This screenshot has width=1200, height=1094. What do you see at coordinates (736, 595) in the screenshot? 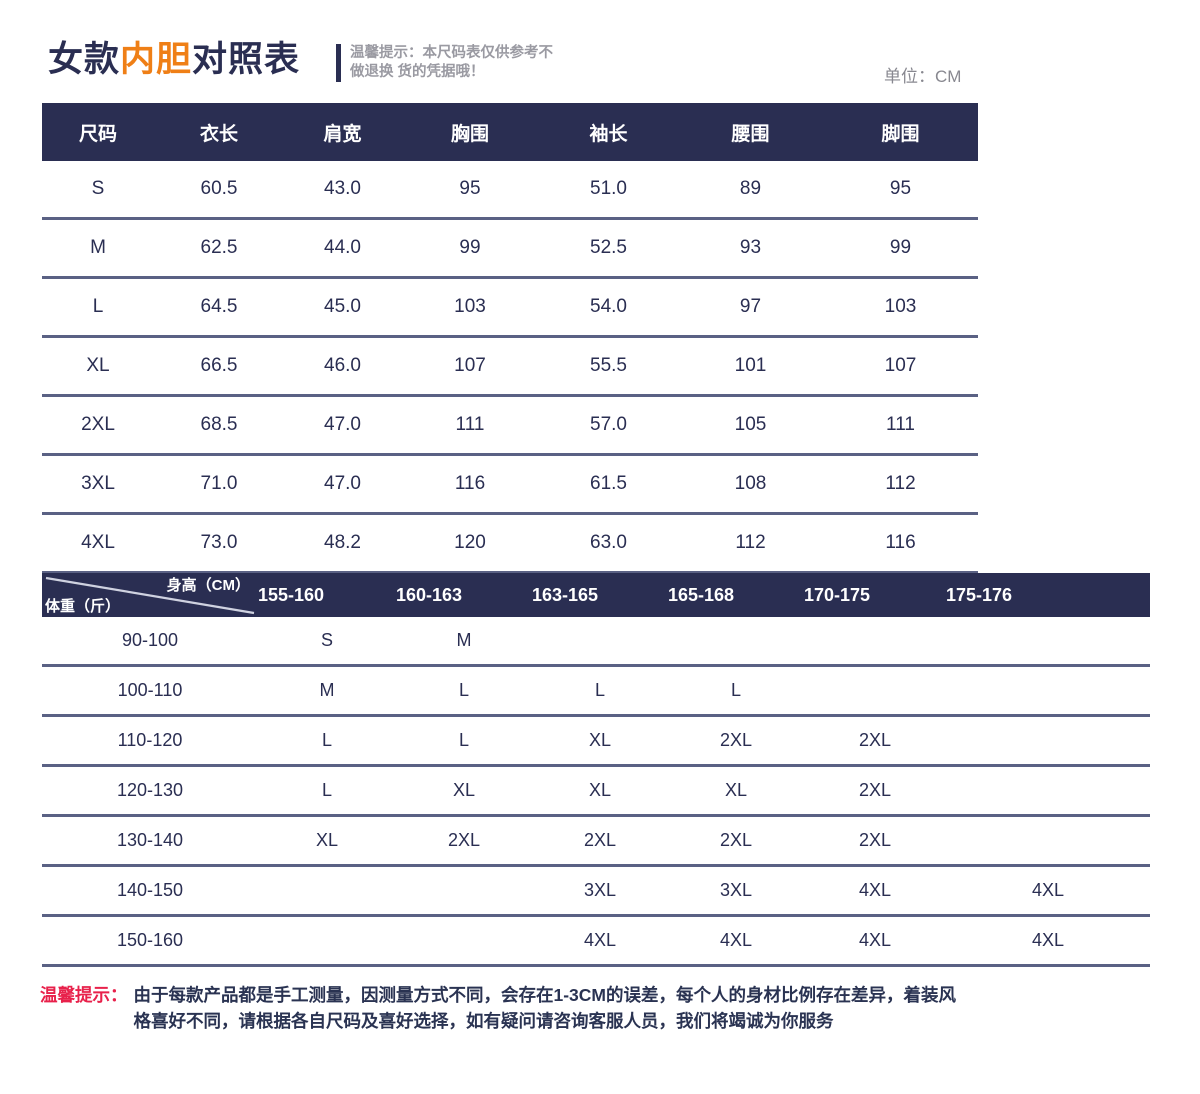
I see `col-header-height-165-168: 165-168` at bounding box center [736, 595].